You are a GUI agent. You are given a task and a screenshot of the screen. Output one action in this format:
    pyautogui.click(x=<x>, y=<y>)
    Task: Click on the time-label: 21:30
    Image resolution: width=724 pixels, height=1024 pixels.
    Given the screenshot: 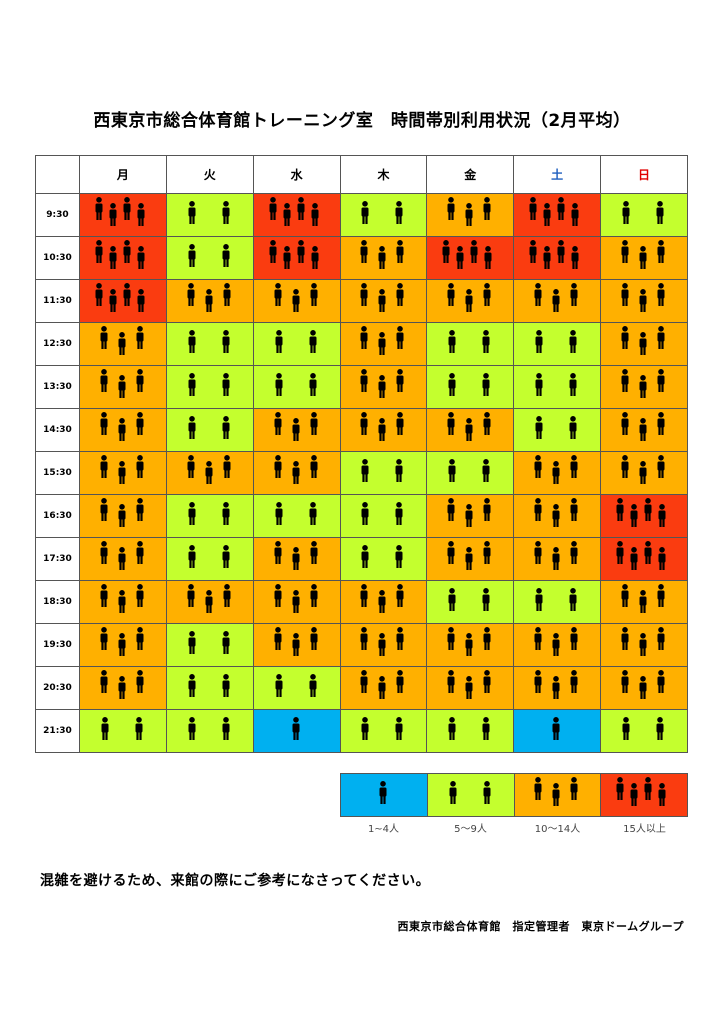 What is the action you would take?
    pyautogui.click(x=57, y=731)
    